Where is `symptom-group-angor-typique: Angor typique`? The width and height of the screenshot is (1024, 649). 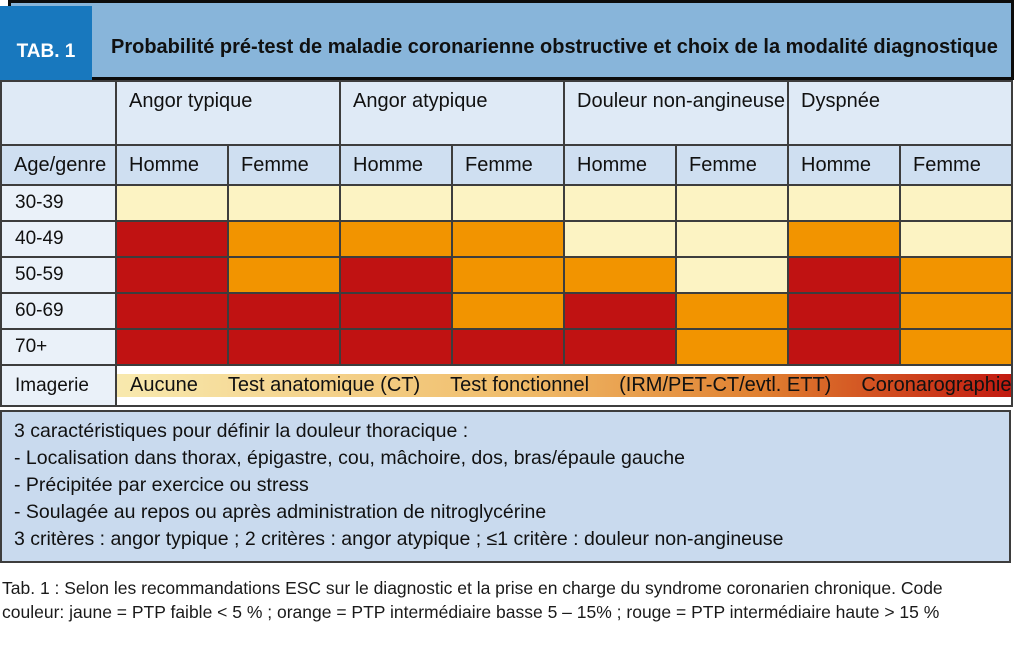
symptom-group-angor-typique: Angor typique is located at coordinates (228, 113).